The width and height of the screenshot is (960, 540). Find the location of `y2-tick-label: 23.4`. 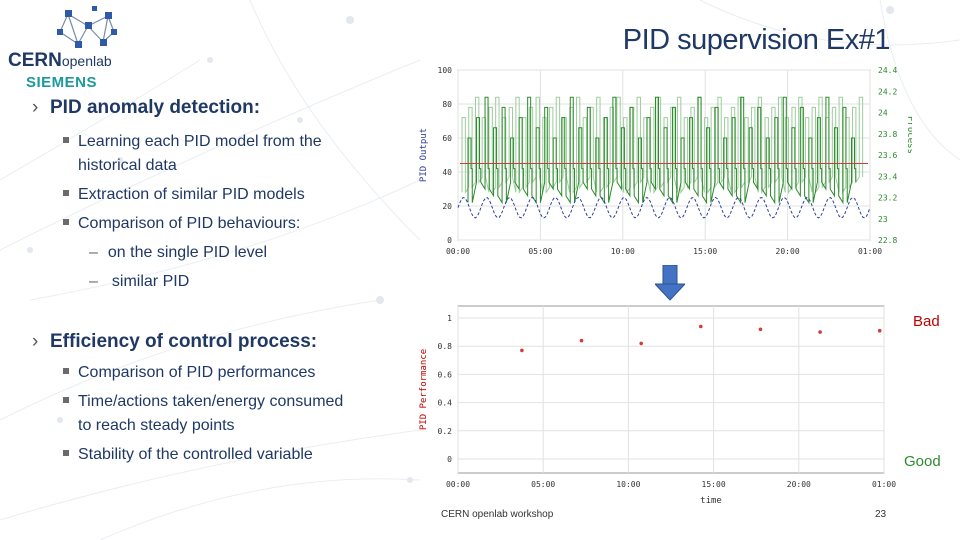

y2-tick-label: 23.4 is located at coordinates (887, 176).